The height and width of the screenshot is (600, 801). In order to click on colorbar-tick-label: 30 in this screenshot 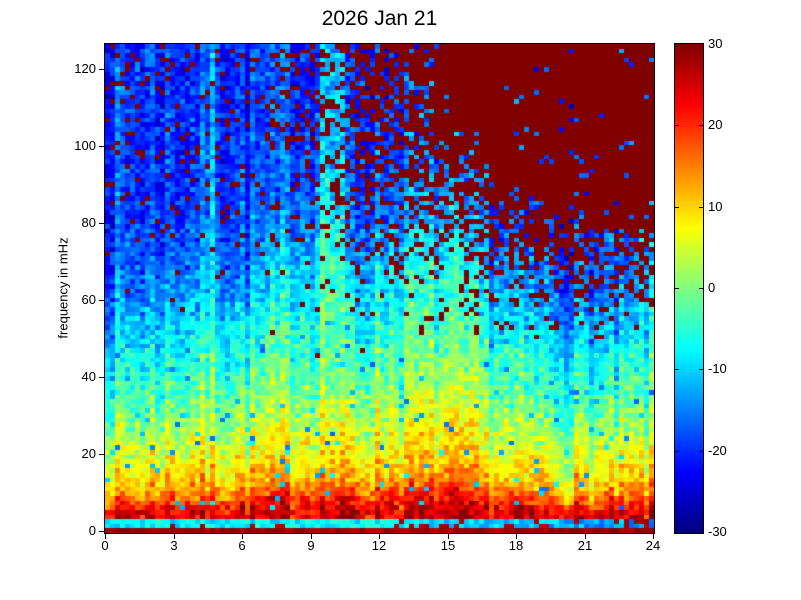, I will do `click(715, 43)`.